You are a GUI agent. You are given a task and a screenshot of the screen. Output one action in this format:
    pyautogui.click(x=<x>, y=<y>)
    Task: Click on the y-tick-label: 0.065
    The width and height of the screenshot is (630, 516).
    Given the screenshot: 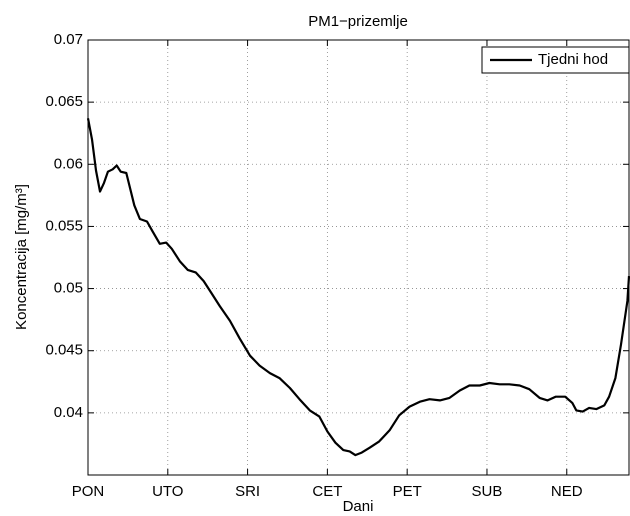 What is the action you would take?
    pyautogui.click(x=64, y=101)
    